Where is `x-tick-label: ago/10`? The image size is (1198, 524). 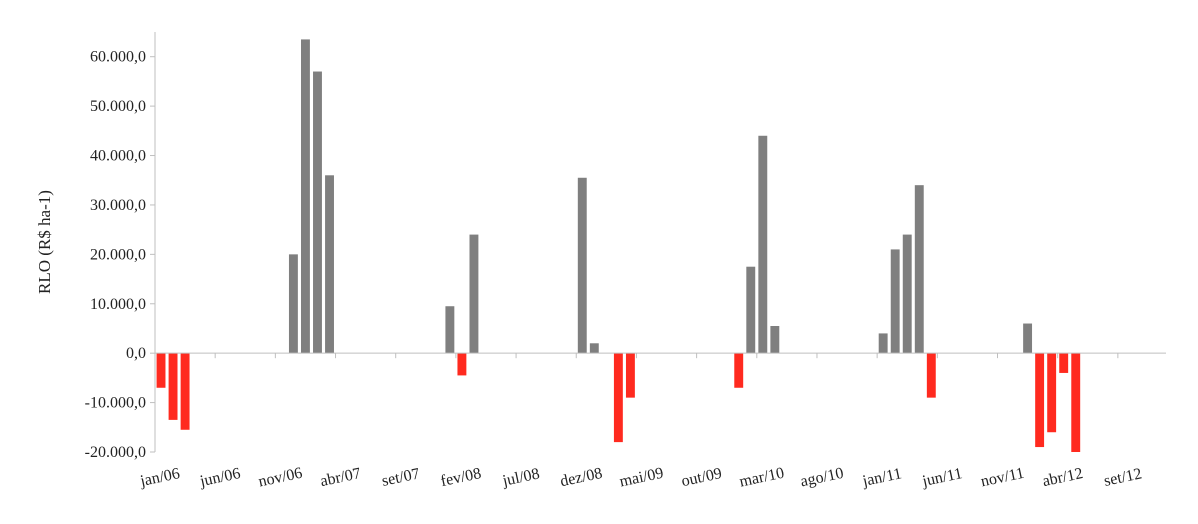 x-tick-label: ago/10 is located at coordinates (822, 478).